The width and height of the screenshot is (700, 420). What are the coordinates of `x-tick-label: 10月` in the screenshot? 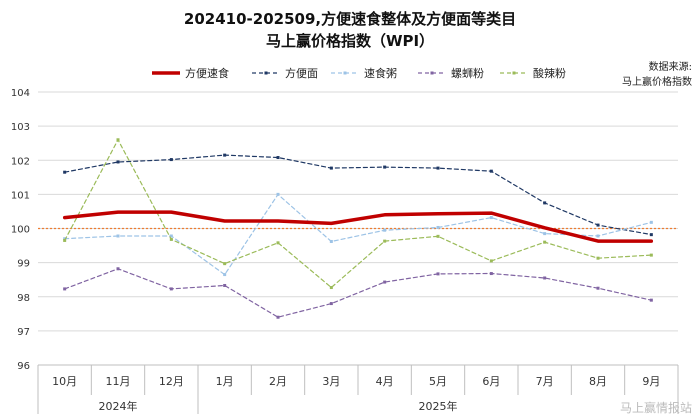 It's located at (64, 381).